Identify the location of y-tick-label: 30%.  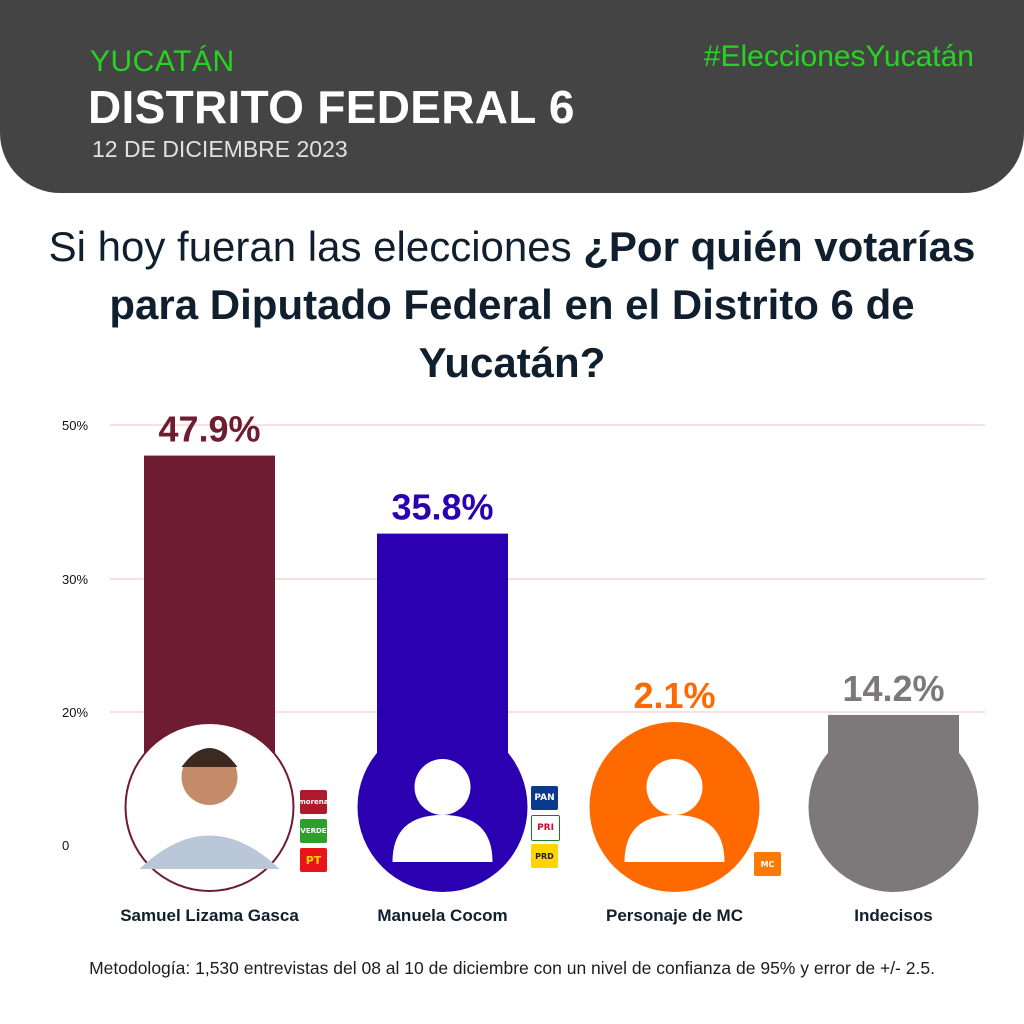
(75, 579).